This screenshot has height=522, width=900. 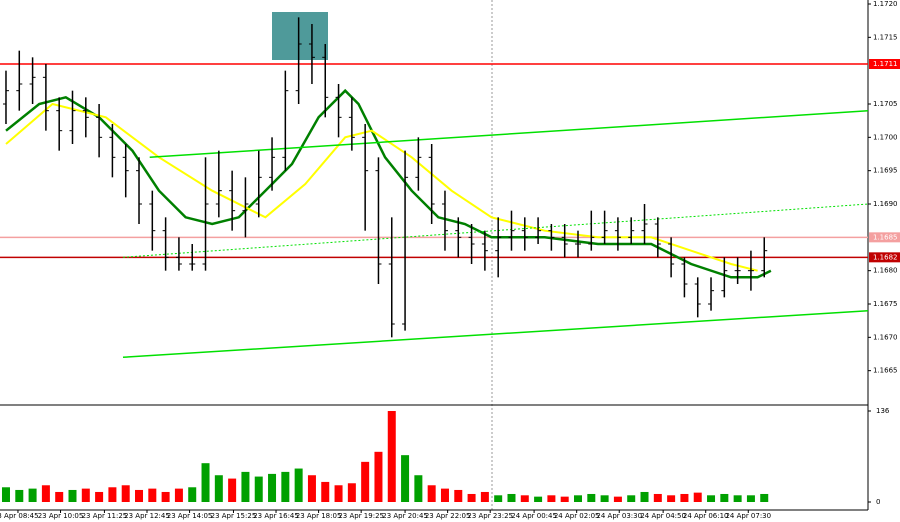 I want to click on y-tick-label: 1.1675, so click(x=885, y=304).